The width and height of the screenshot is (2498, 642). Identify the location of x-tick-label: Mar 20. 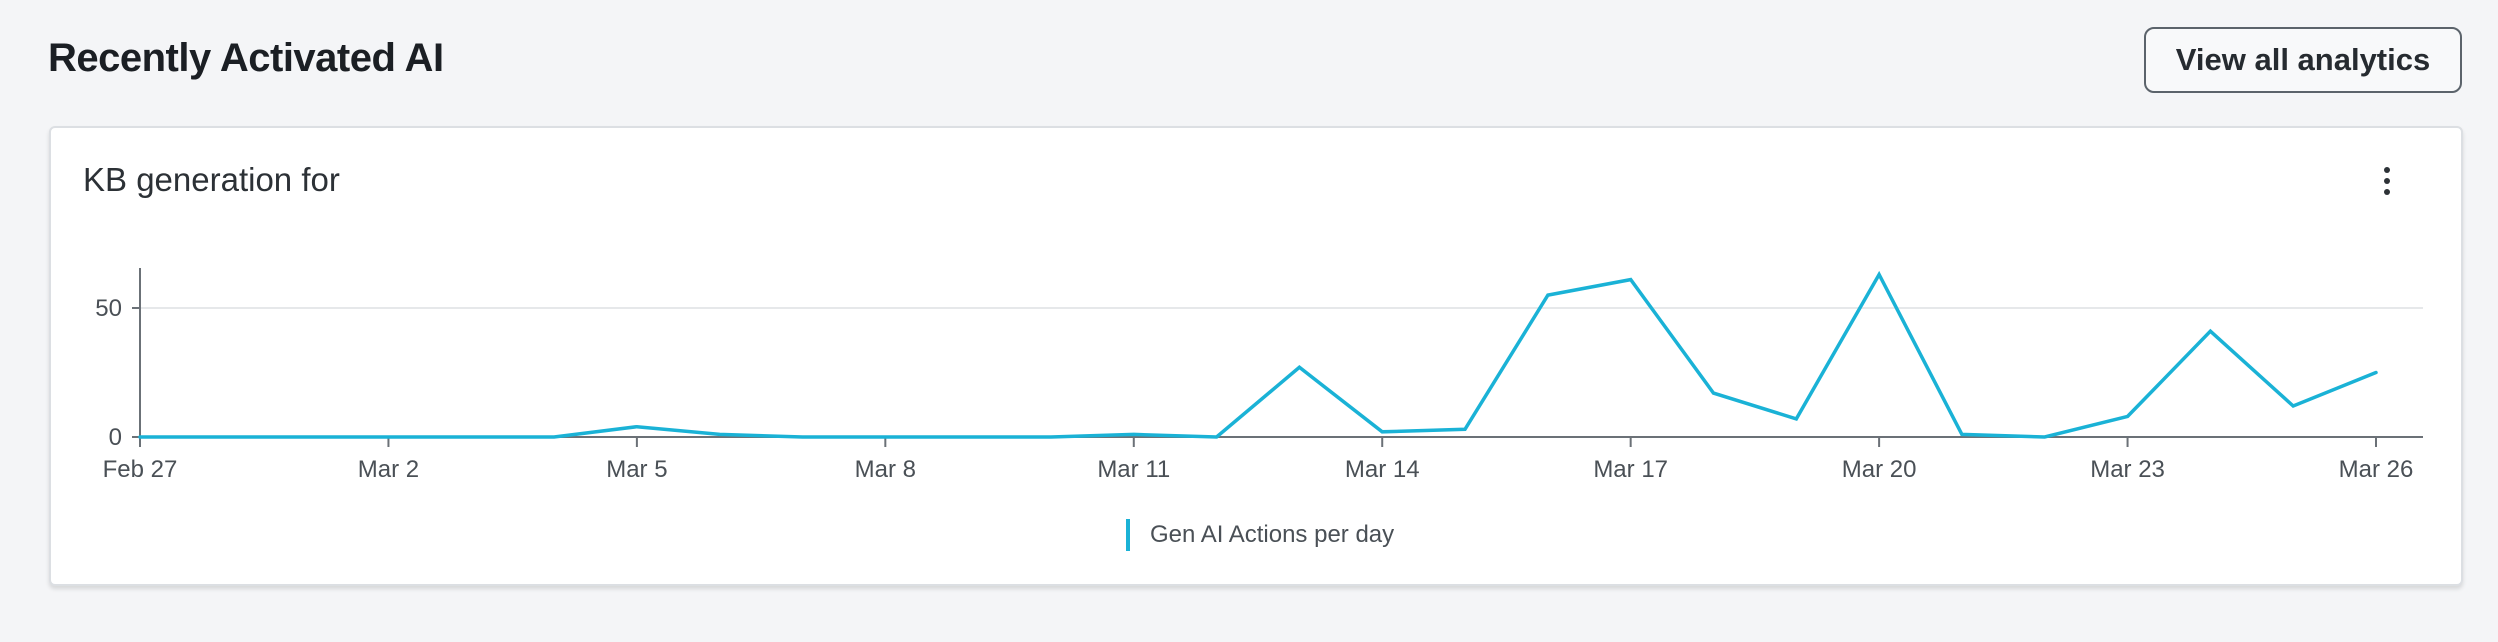
(1879, 469).